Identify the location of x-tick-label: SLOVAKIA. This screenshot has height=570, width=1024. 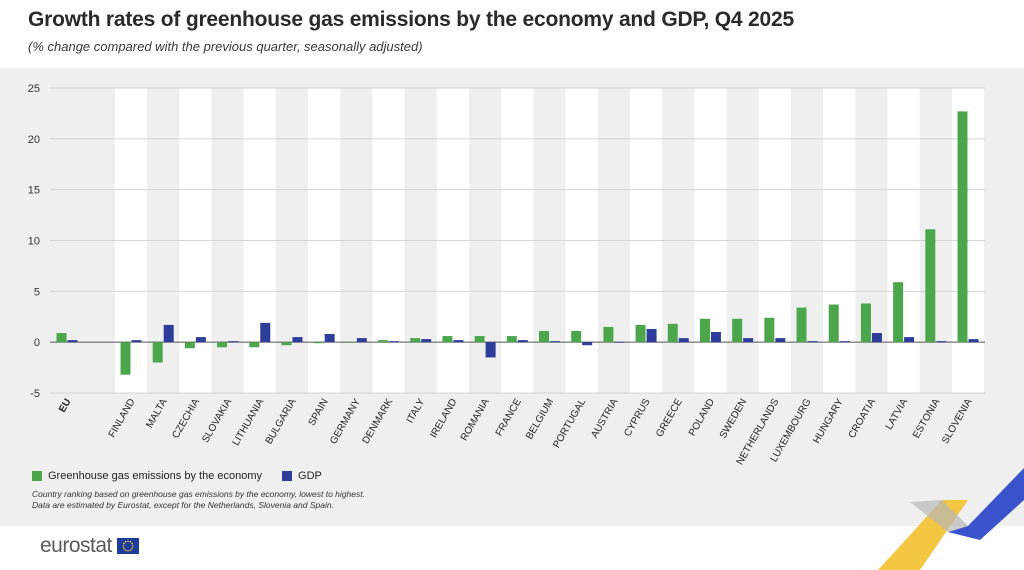
(217, 421).